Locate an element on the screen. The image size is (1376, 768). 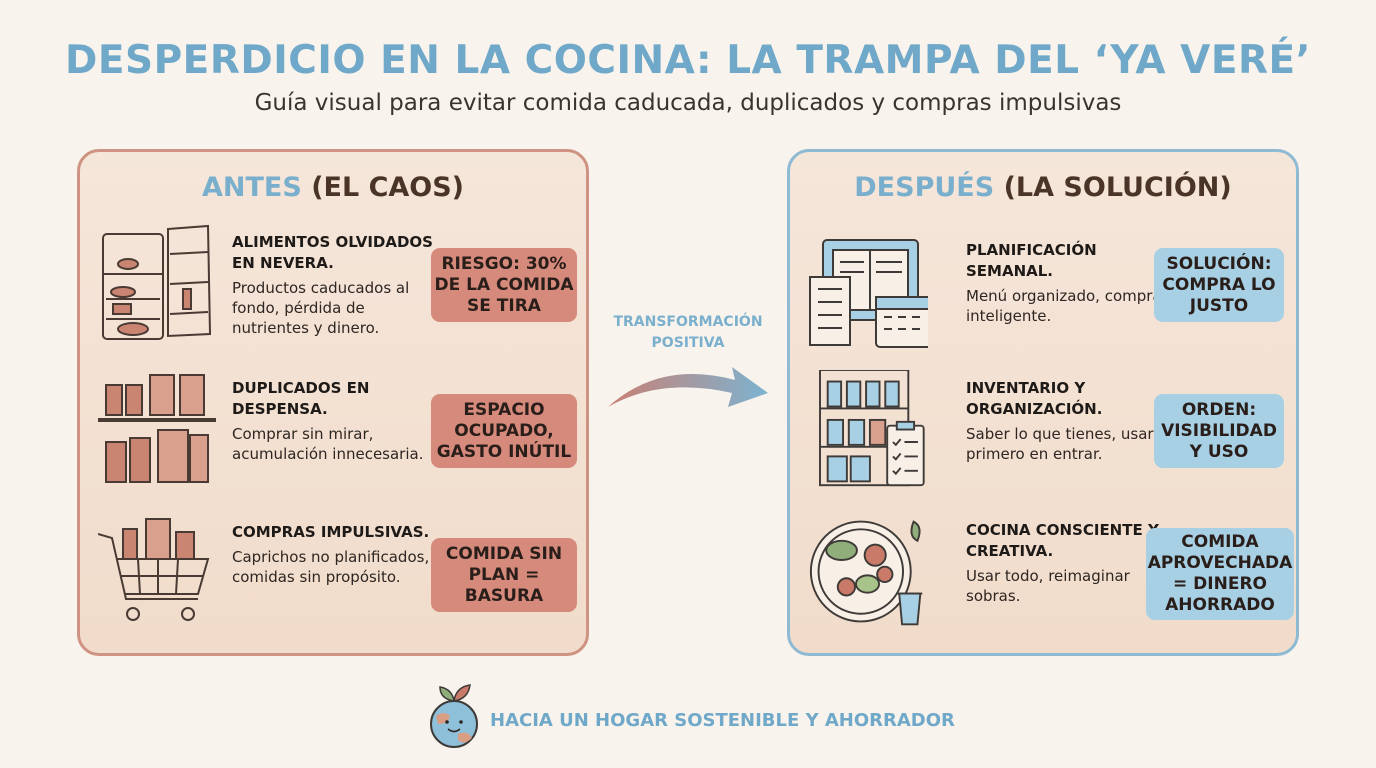
item-title: COCINA CONSCIENTE Y CREATIVA. is located at coordinates (1062, 540).